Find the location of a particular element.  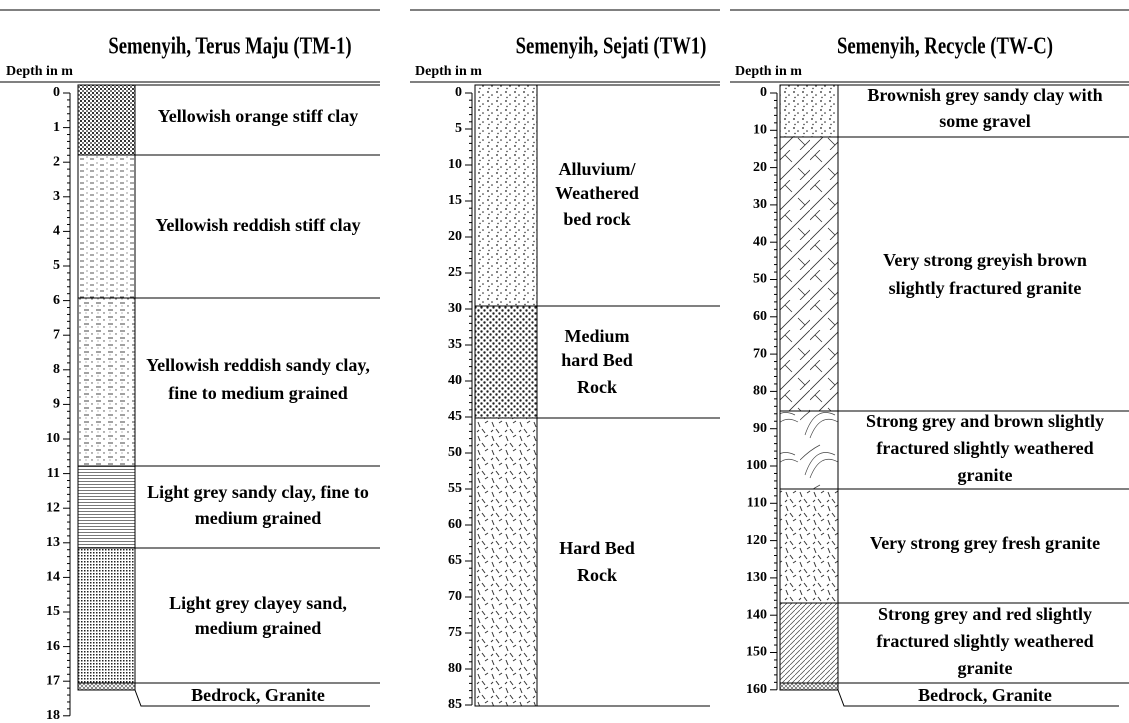

layer-label: Hard Bed is located at coordinates (597, 548).